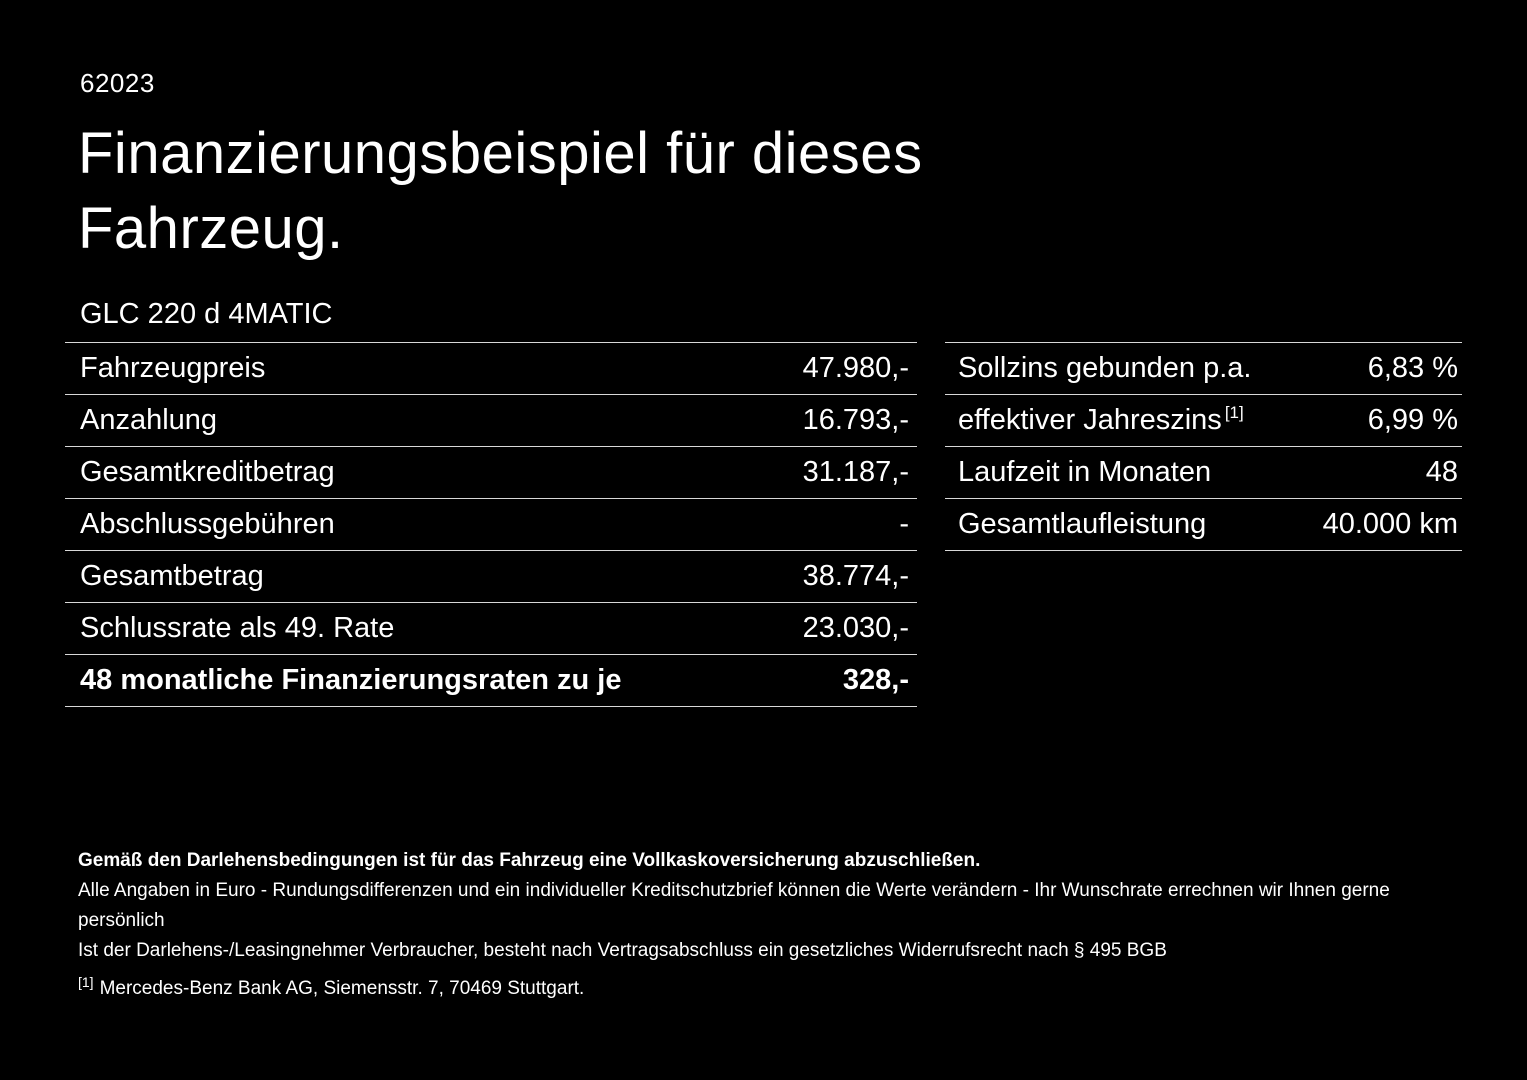  What do you see at coordinates (1412, 368) in the screenshot?
I see `row-value: 6,83 %` at bounding box center [1412, 368].